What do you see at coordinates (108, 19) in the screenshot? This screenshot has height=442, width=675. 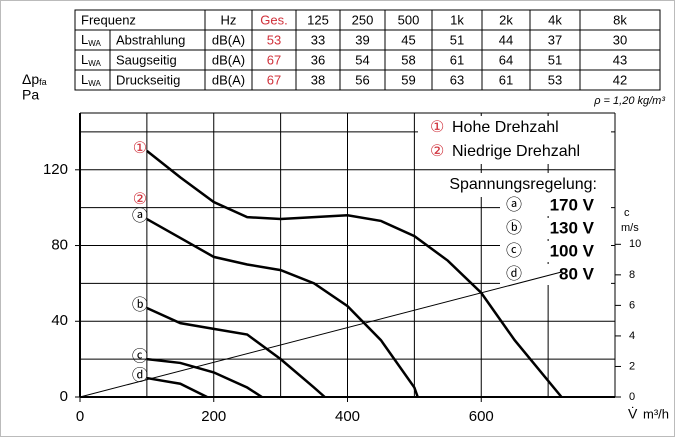 I see `table-header: Frequenz` at bounding box center [108, 19].